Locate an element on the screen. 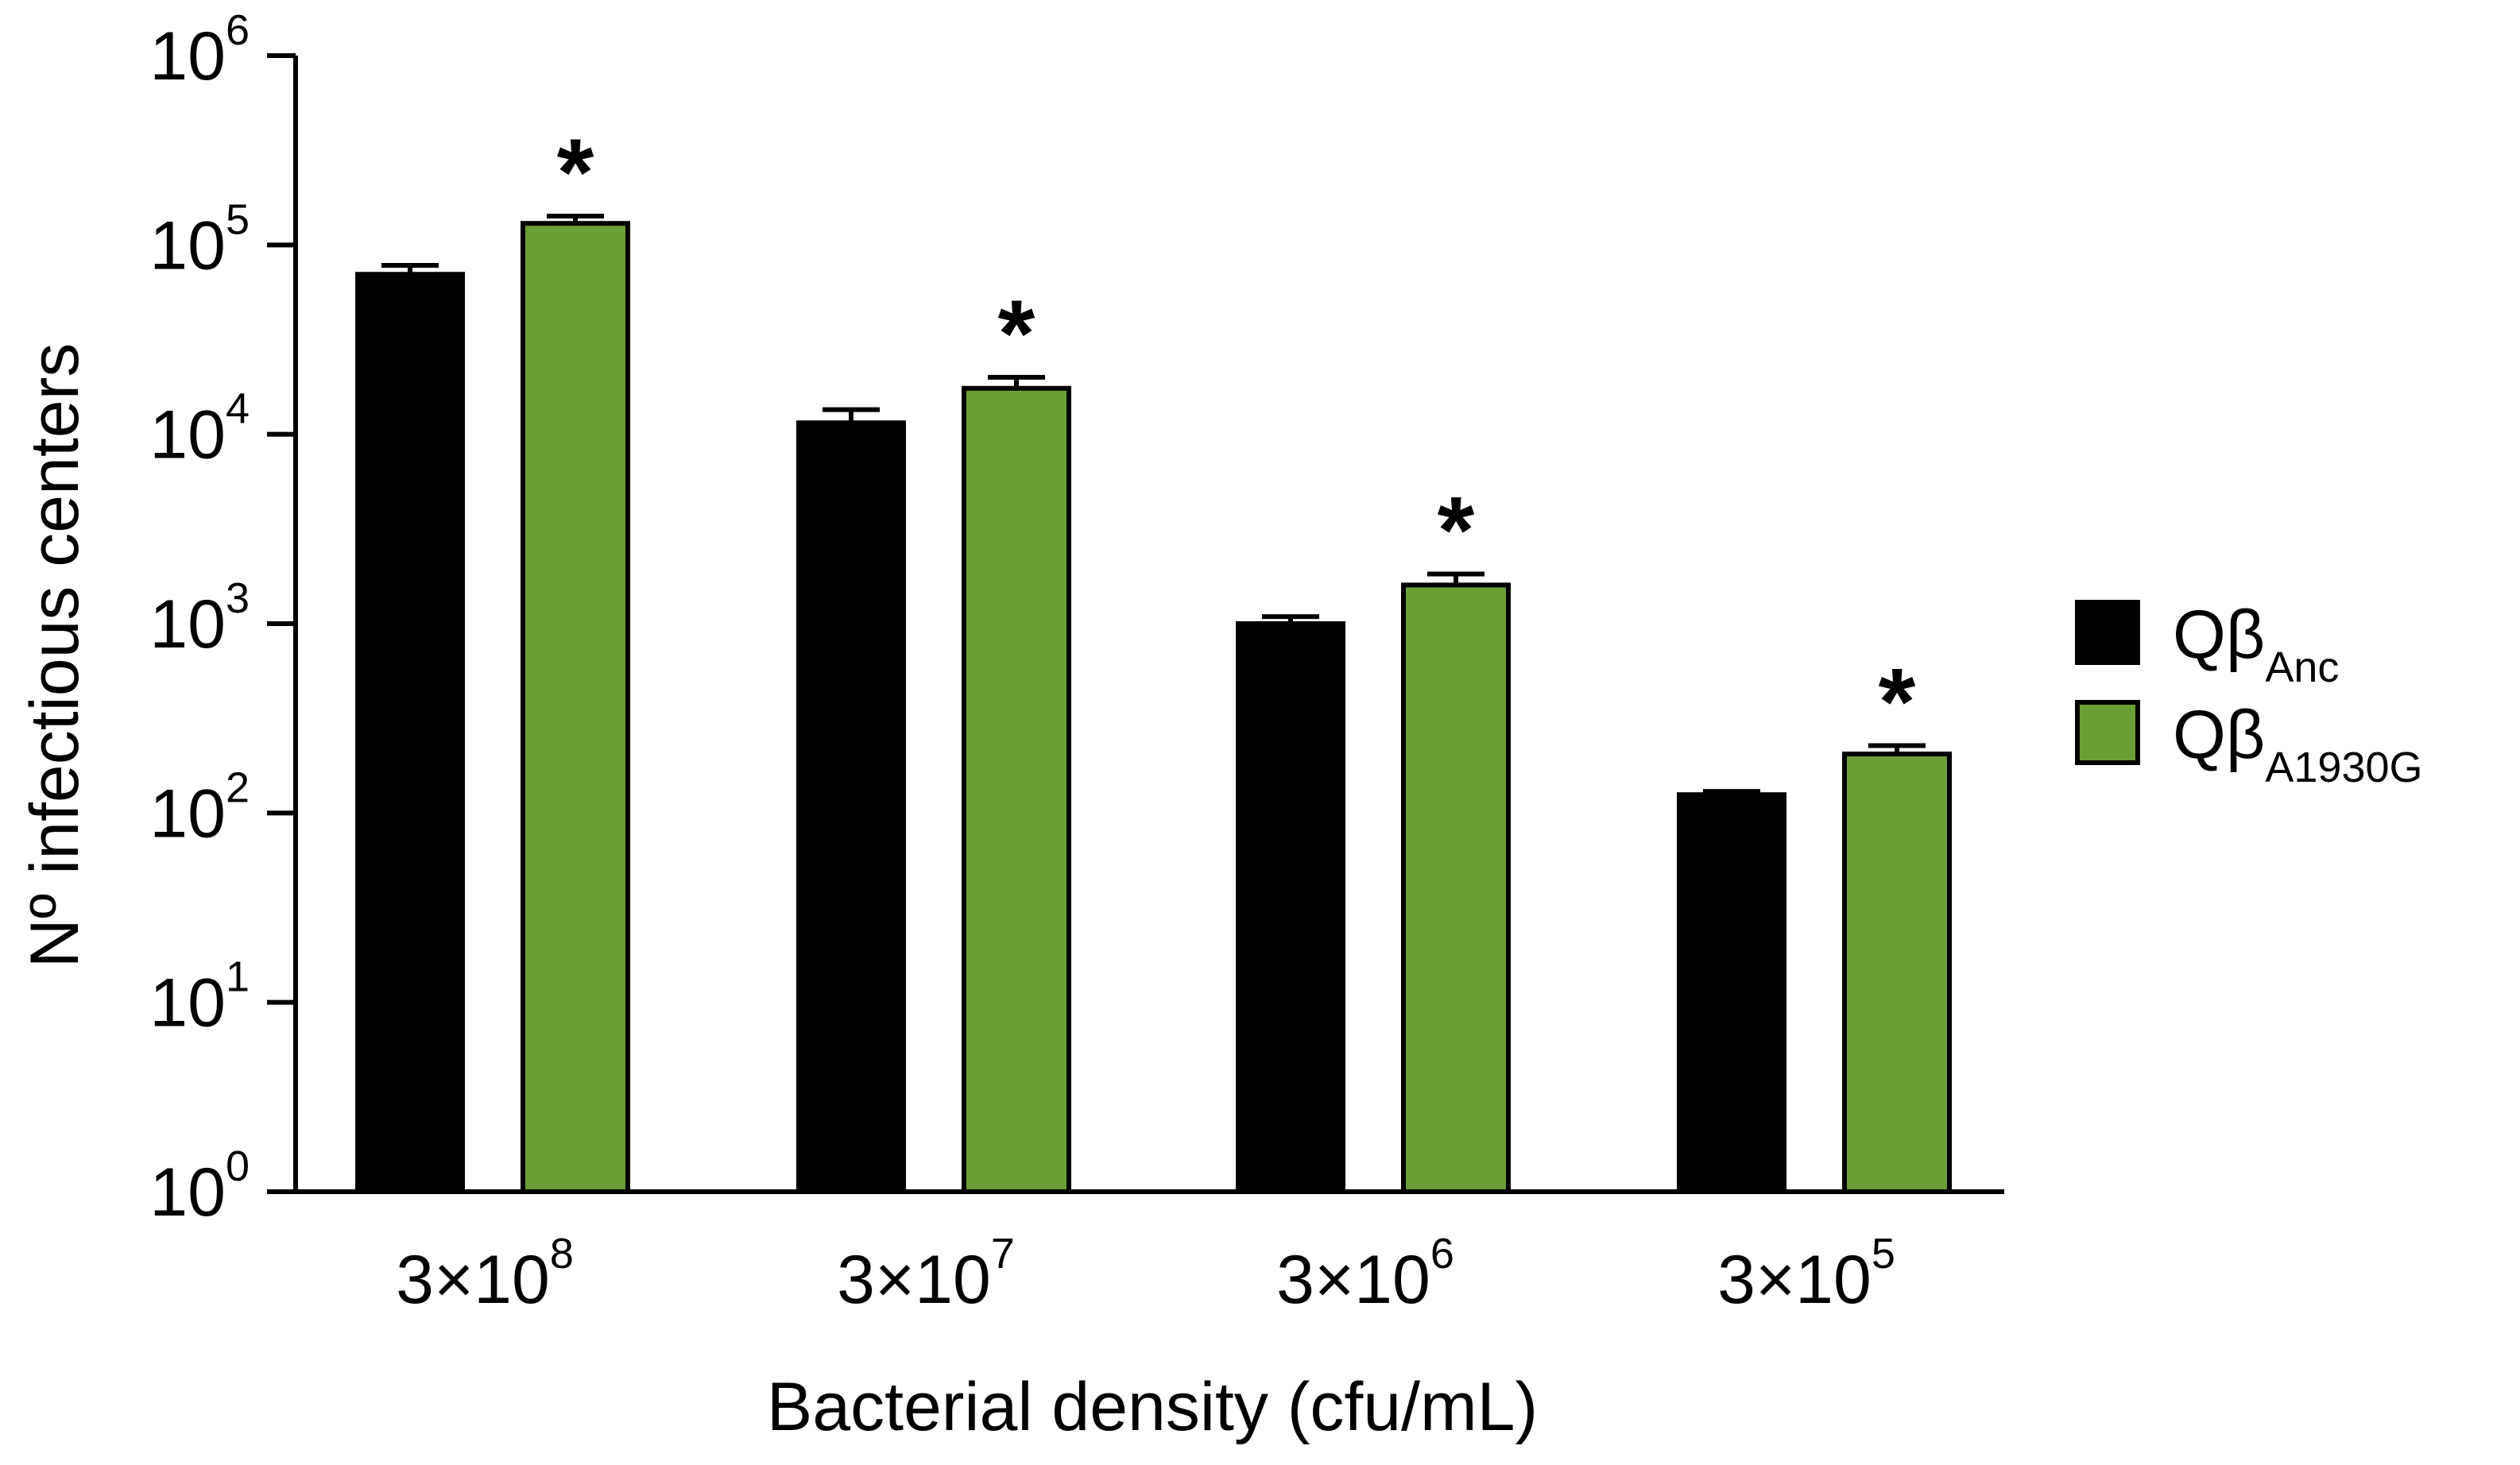 Image resolution: width=2520 pixels, height=1465 pixels. x-category-label: 3×10⁵ is located at coordinates (1806, 1274).